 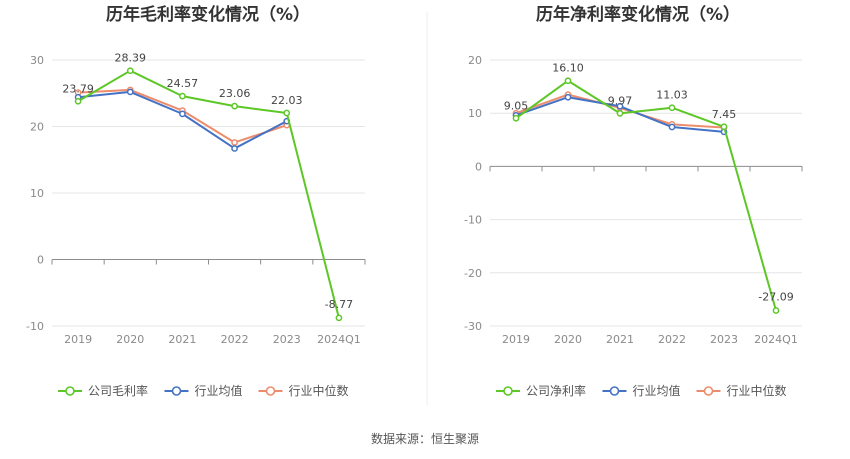 I want to click on chart1-y-tick-label: 10, so click(x=37, y=193).